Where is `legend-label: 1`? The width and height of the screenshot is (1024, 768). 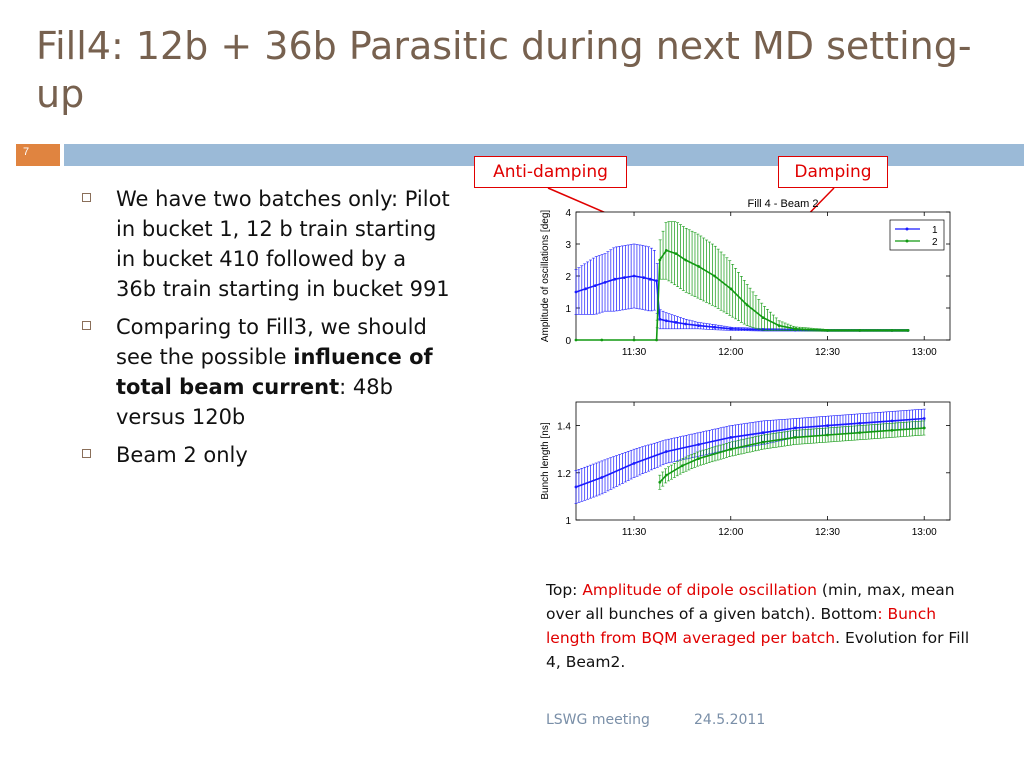
legend-label: 1 is located at coordinates (935, 230).